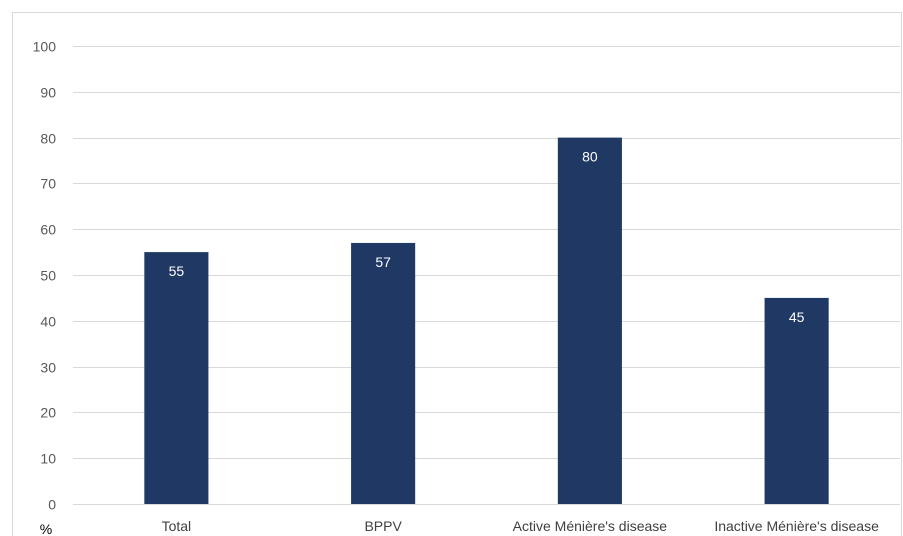 The height and width of the screenshot is (536, 903). What do you see at coordinates (48, 276) in the screenshot?
I see `y-tick-label: 50` at bounding box center [48, 276].